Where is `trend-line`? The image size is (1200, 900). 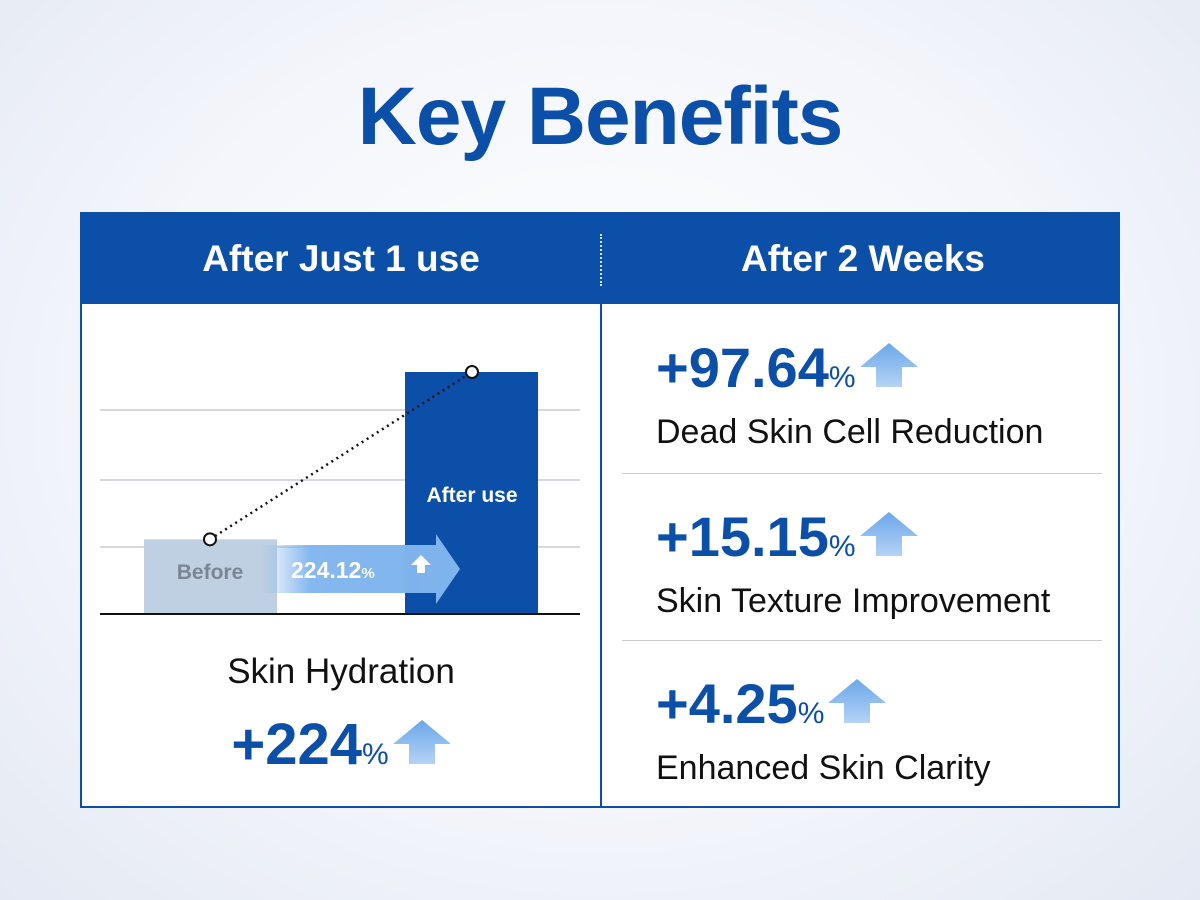 trend-line is located at coordinates (341, 455).